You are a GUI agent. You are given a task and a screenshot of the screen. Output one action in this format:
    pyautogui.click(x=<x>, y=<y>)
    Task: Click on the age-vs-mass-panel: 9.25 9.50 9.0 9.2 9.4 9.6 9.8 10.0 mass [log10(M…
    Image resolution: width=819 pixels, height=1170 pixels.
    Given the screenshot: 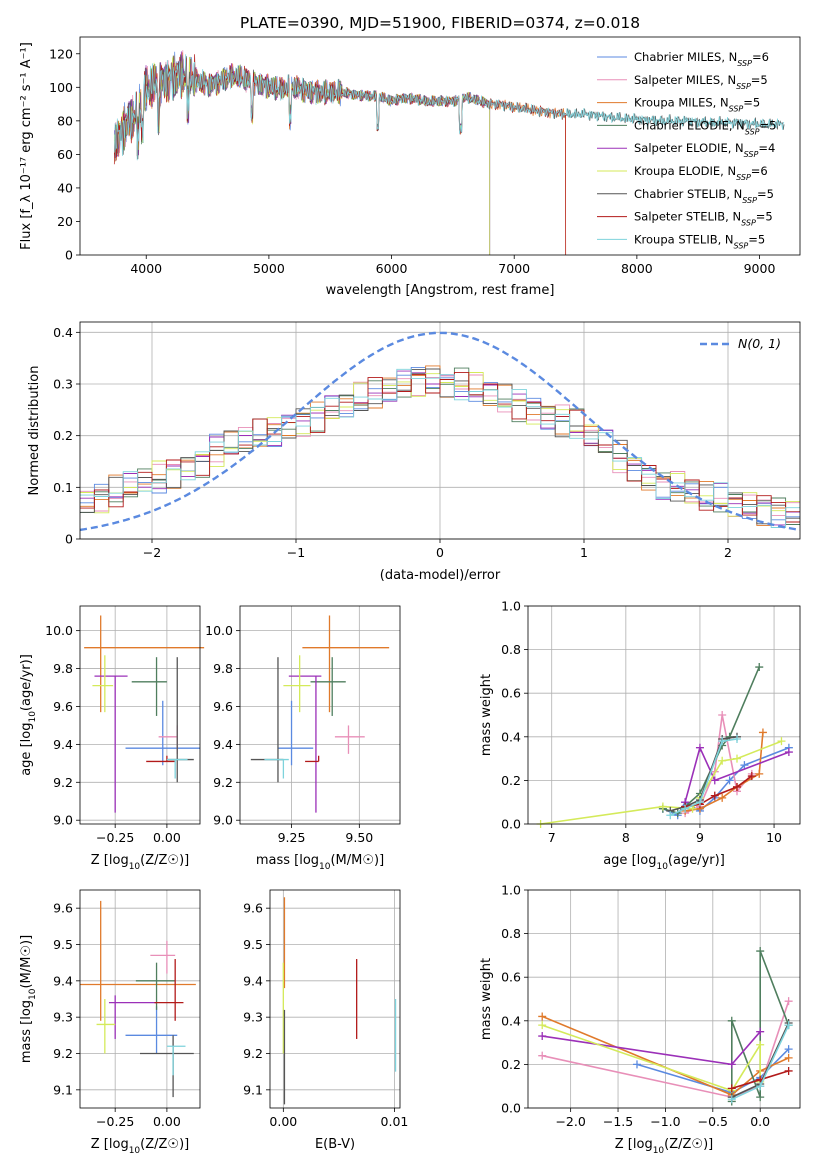 What is the action you would take?
    pyautogui.click(x=303, y=738)
    